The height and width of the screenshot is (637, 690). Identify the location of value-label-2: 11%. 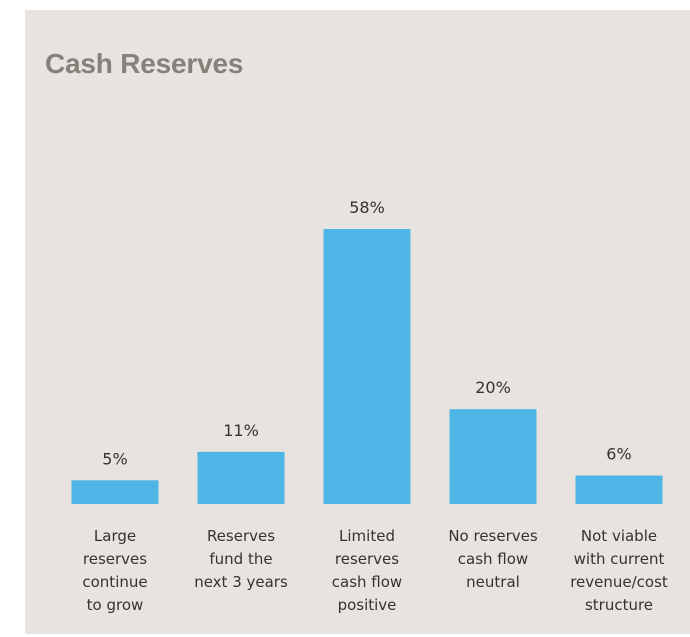
(241, 430).